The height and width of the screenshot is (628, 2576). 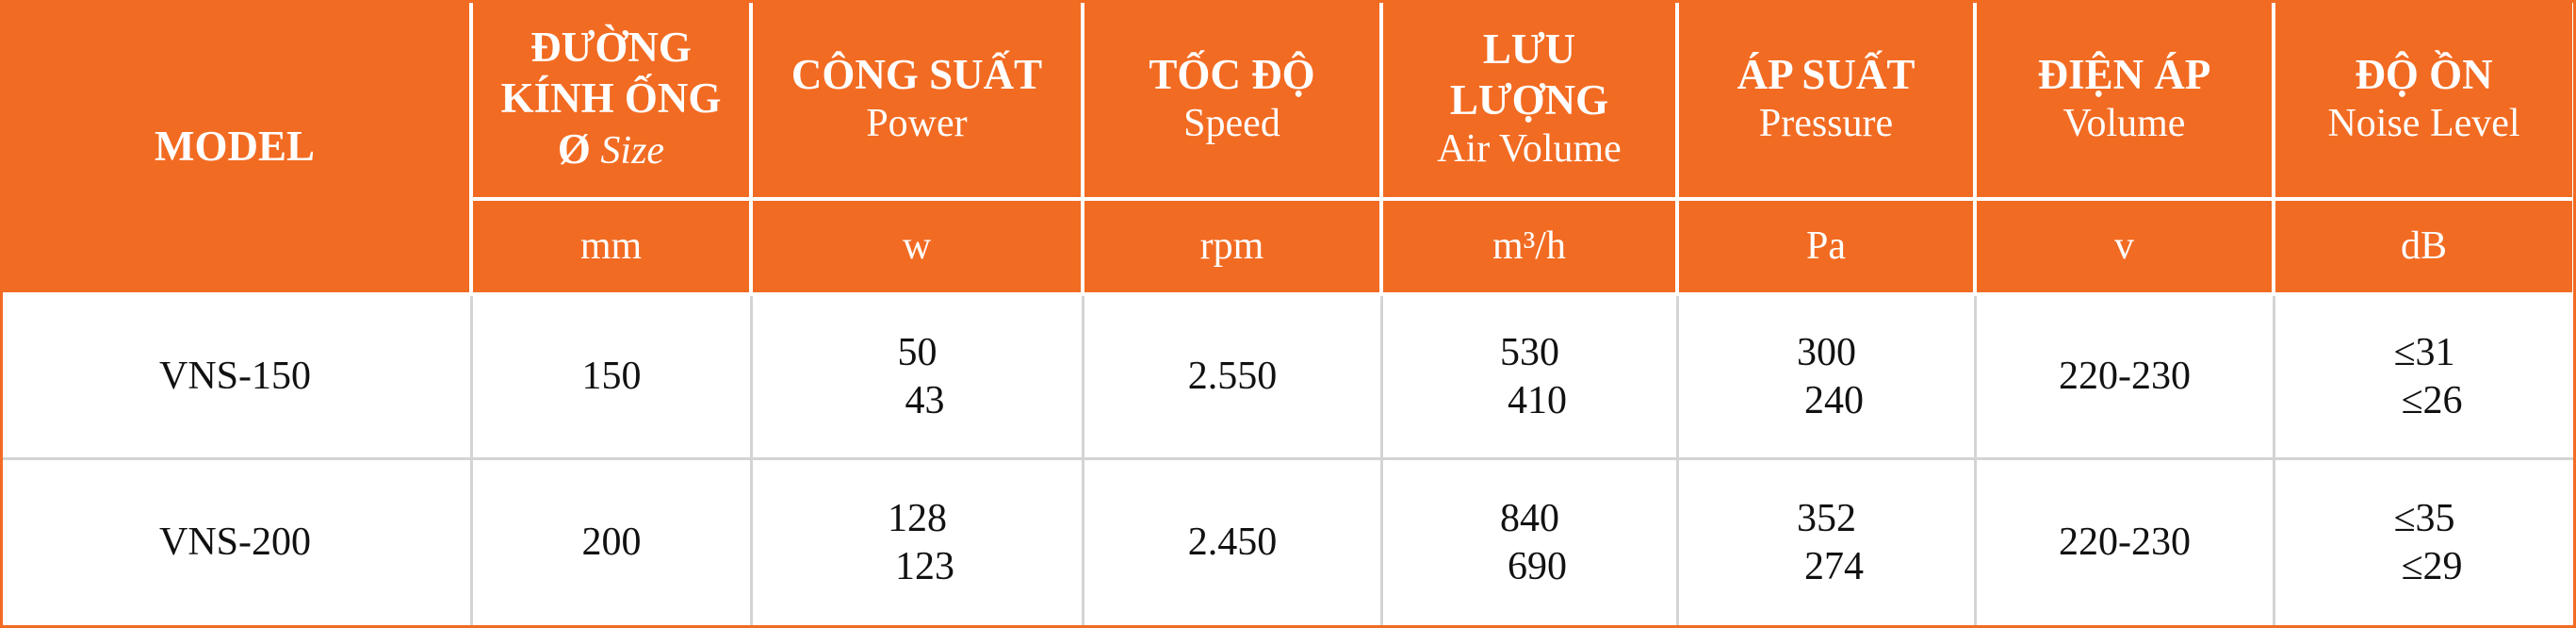 What do you see at coordinates (917, 353) in the screenshot?
I see `cell-value: 50` at bounding box center [917, 353].